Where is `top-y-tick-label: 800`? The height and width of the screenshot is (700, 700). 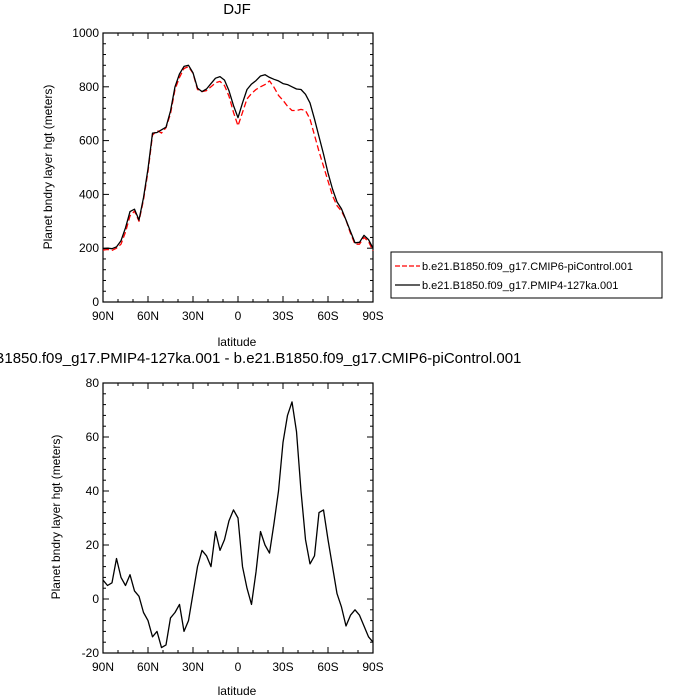
top-y-tick-label: 800 is located at coordinates (89, 87).